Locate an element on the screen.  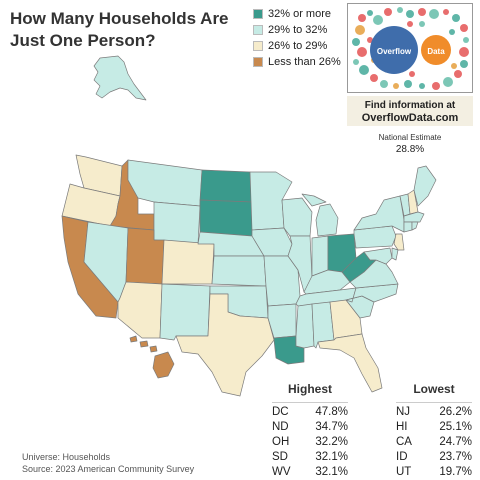
table-row: WV 32.1% is located at coordinates (310, 472).